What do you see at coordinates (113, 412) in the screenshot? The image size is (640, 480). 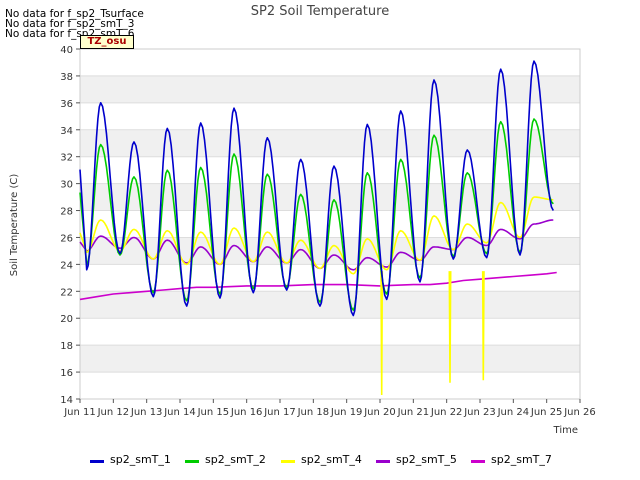 I see `x-tick-label: Jun 12` at bounding box center [113, 412].